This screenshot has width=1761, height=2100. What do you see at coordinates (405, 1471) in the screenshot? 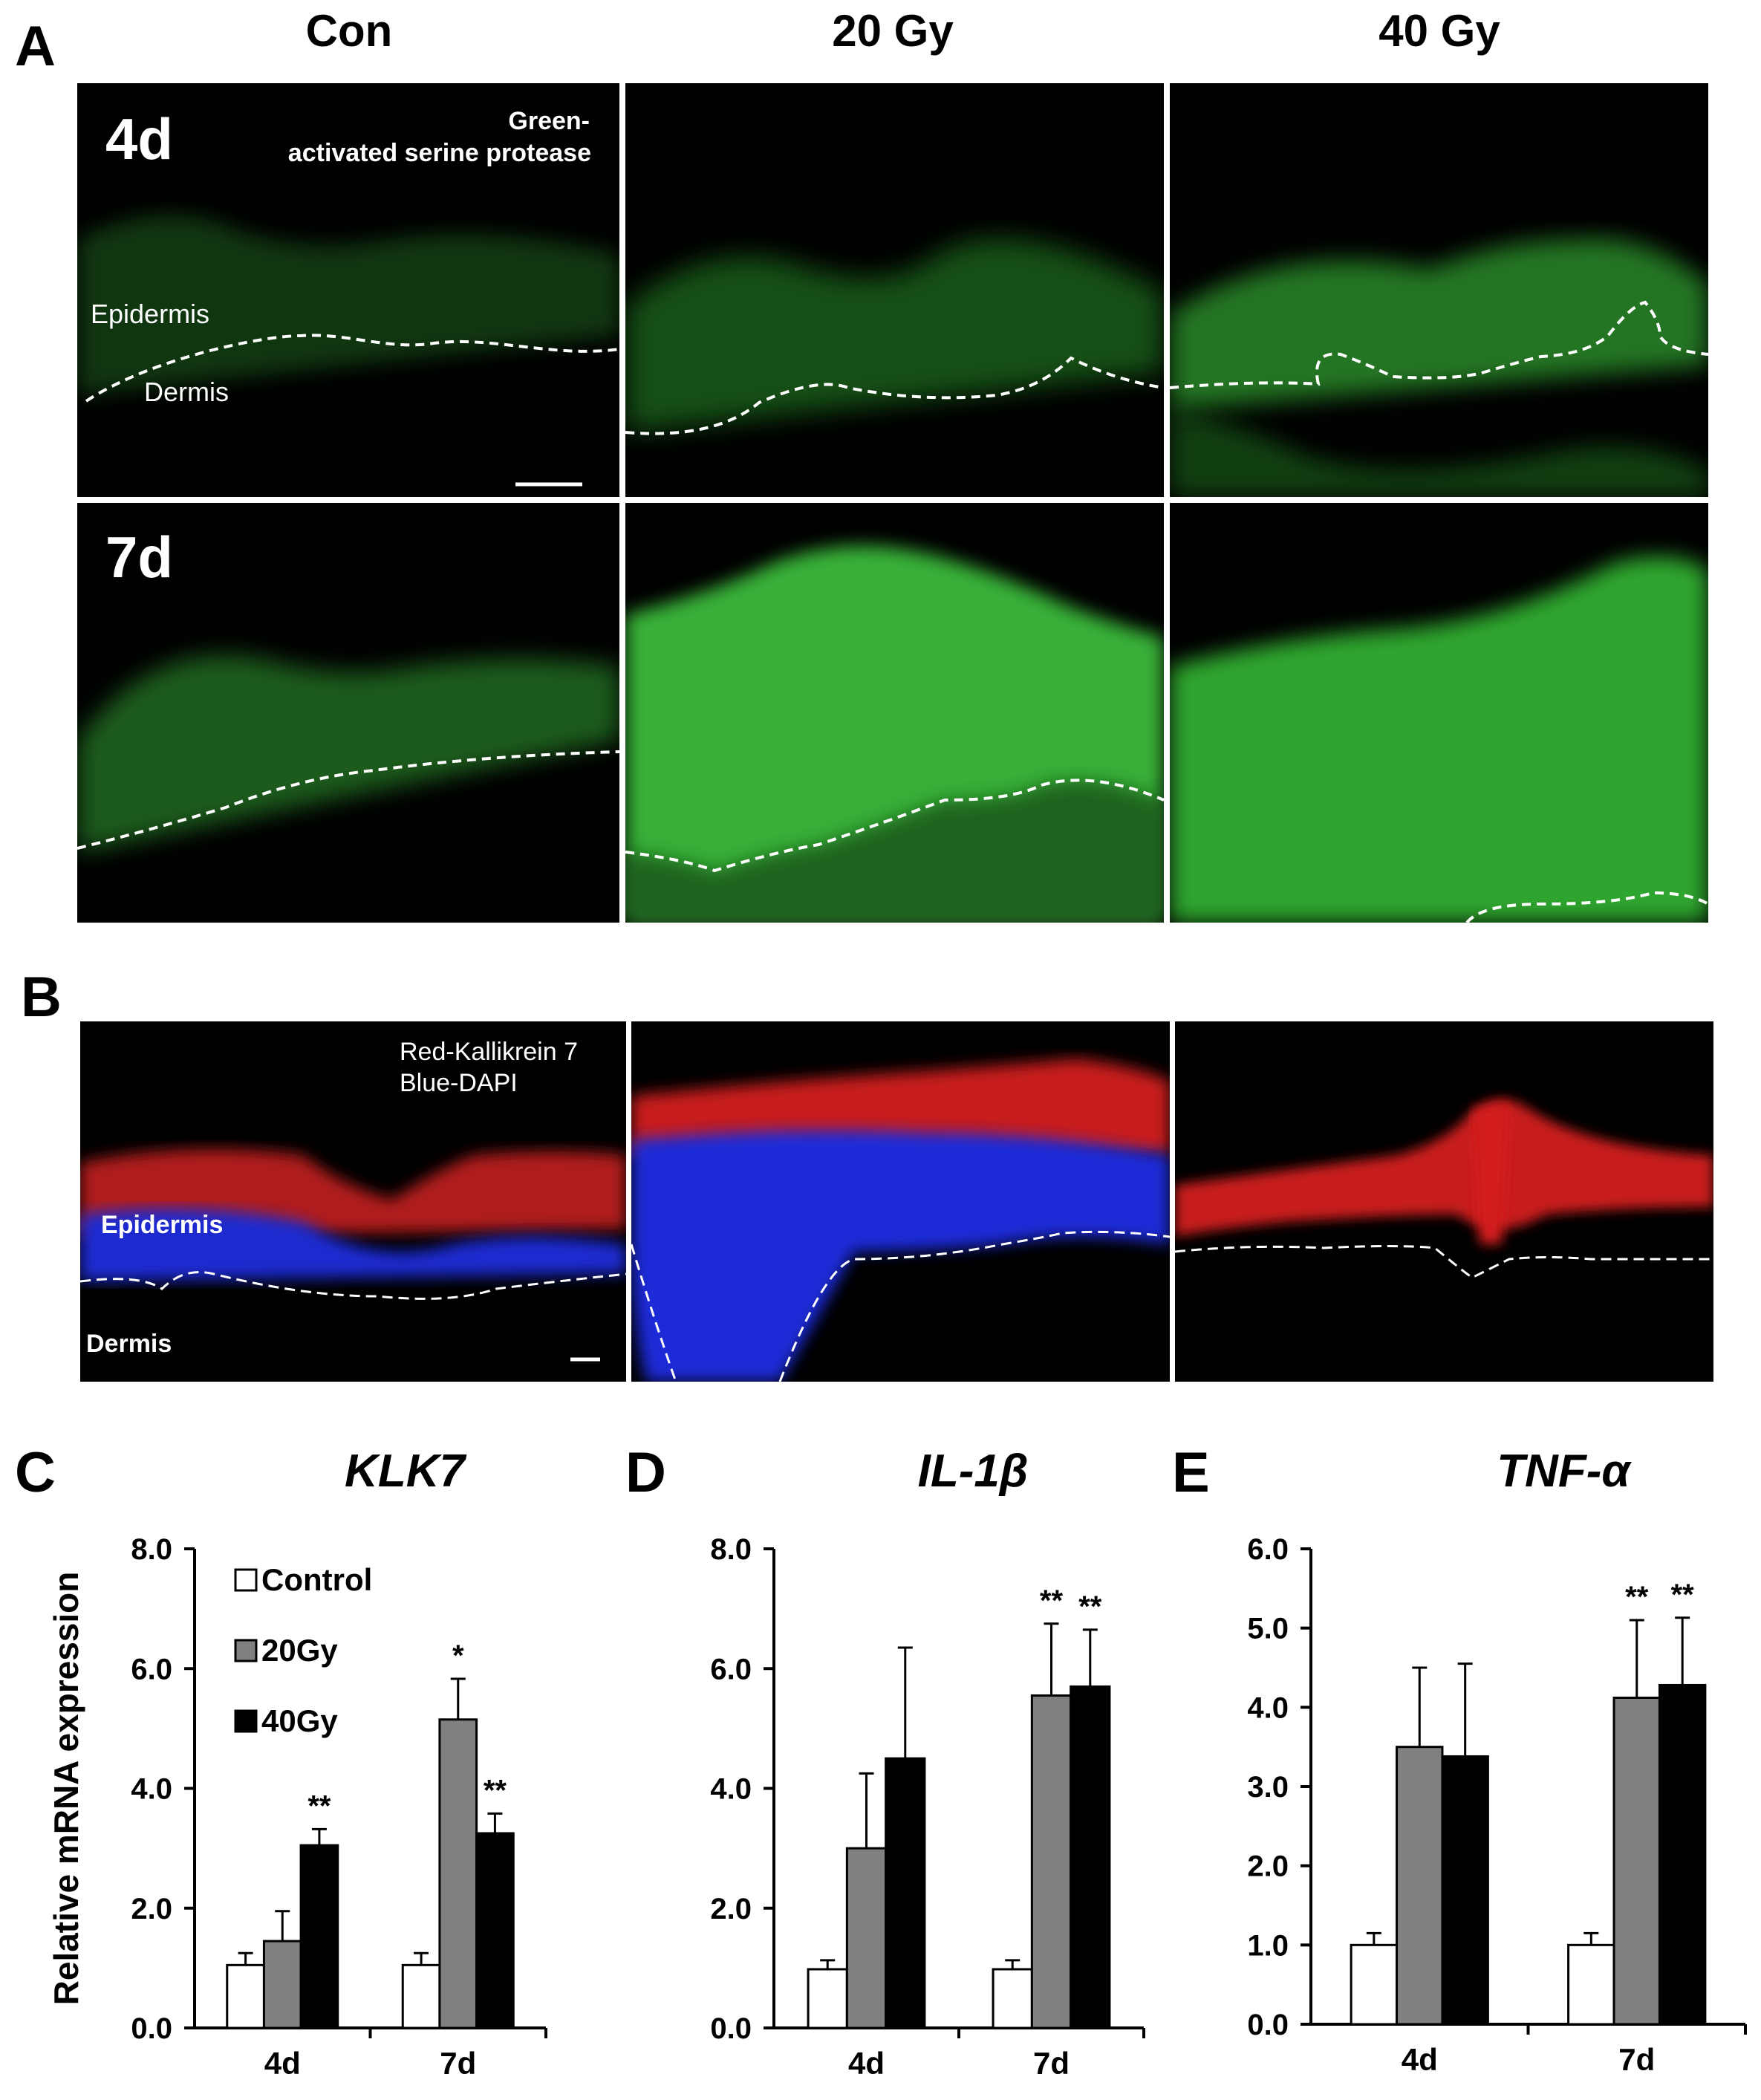
I see `chart-c-title: KLK7` at bounding box center [405, 1471].